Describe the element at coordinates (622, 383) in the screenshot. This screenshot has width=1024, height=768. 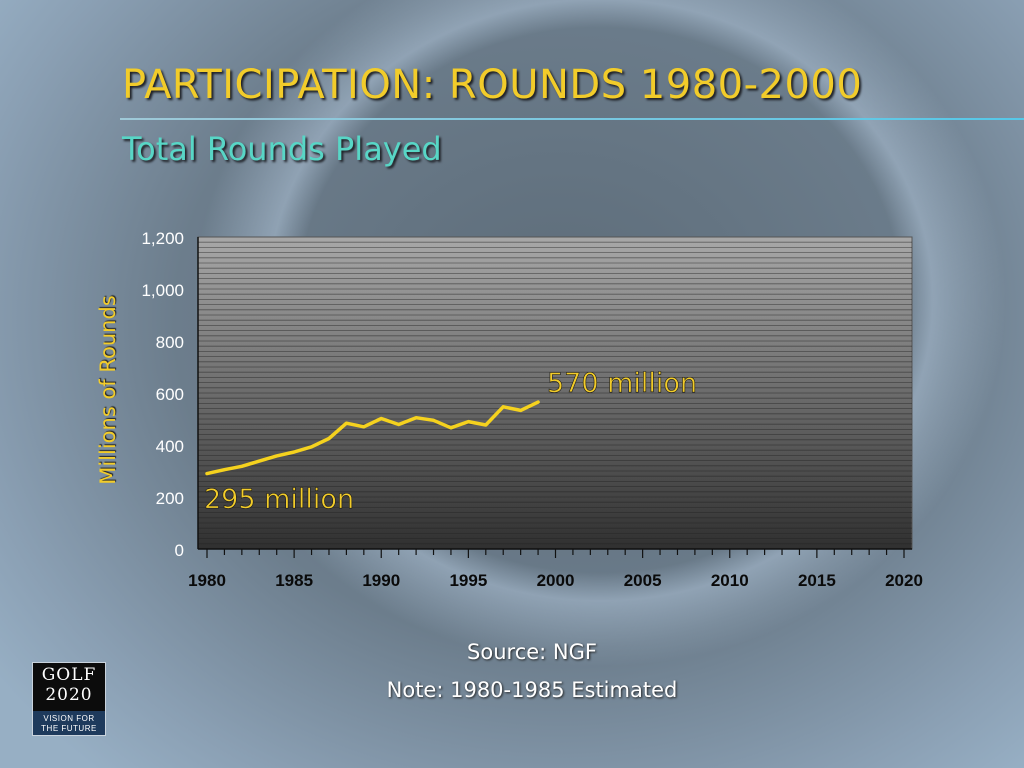
I see `annotation-end: 570 million` at that location.